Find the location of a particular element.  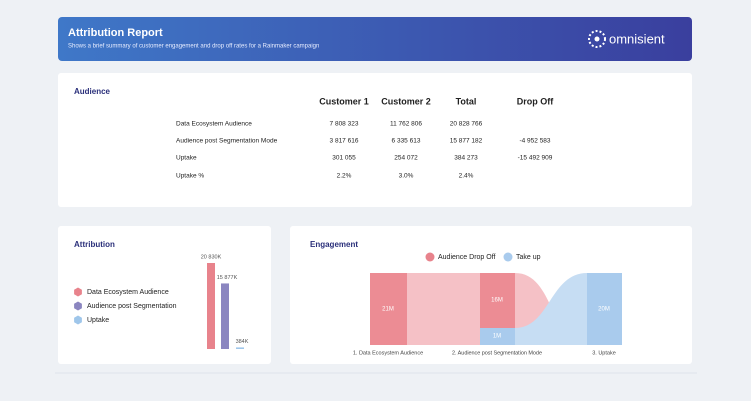

table-cell: 301 055 is located at coordinates (344, 158).